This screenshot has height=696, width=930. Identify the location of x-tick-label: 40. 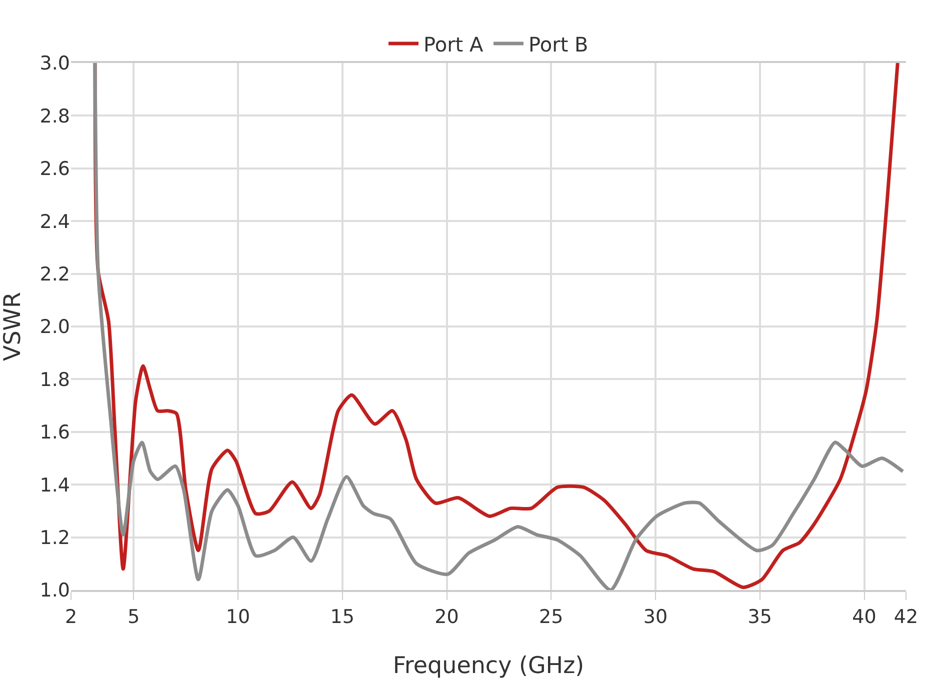
(864, 617).